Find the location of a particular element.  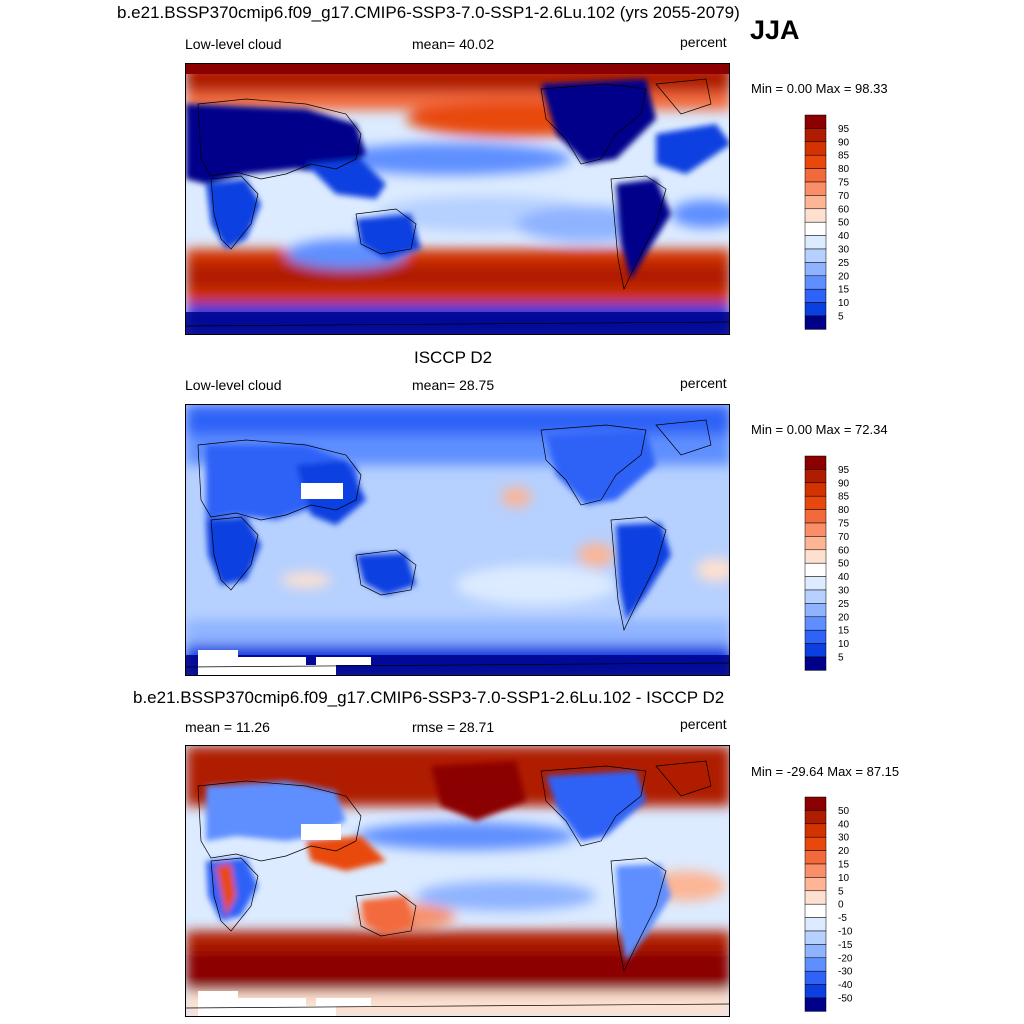

panel-2-colorbar: 95 90 85 80 75 70 60 50 40 30 25 20 15 10 5 is located at coordinates (834, 563).